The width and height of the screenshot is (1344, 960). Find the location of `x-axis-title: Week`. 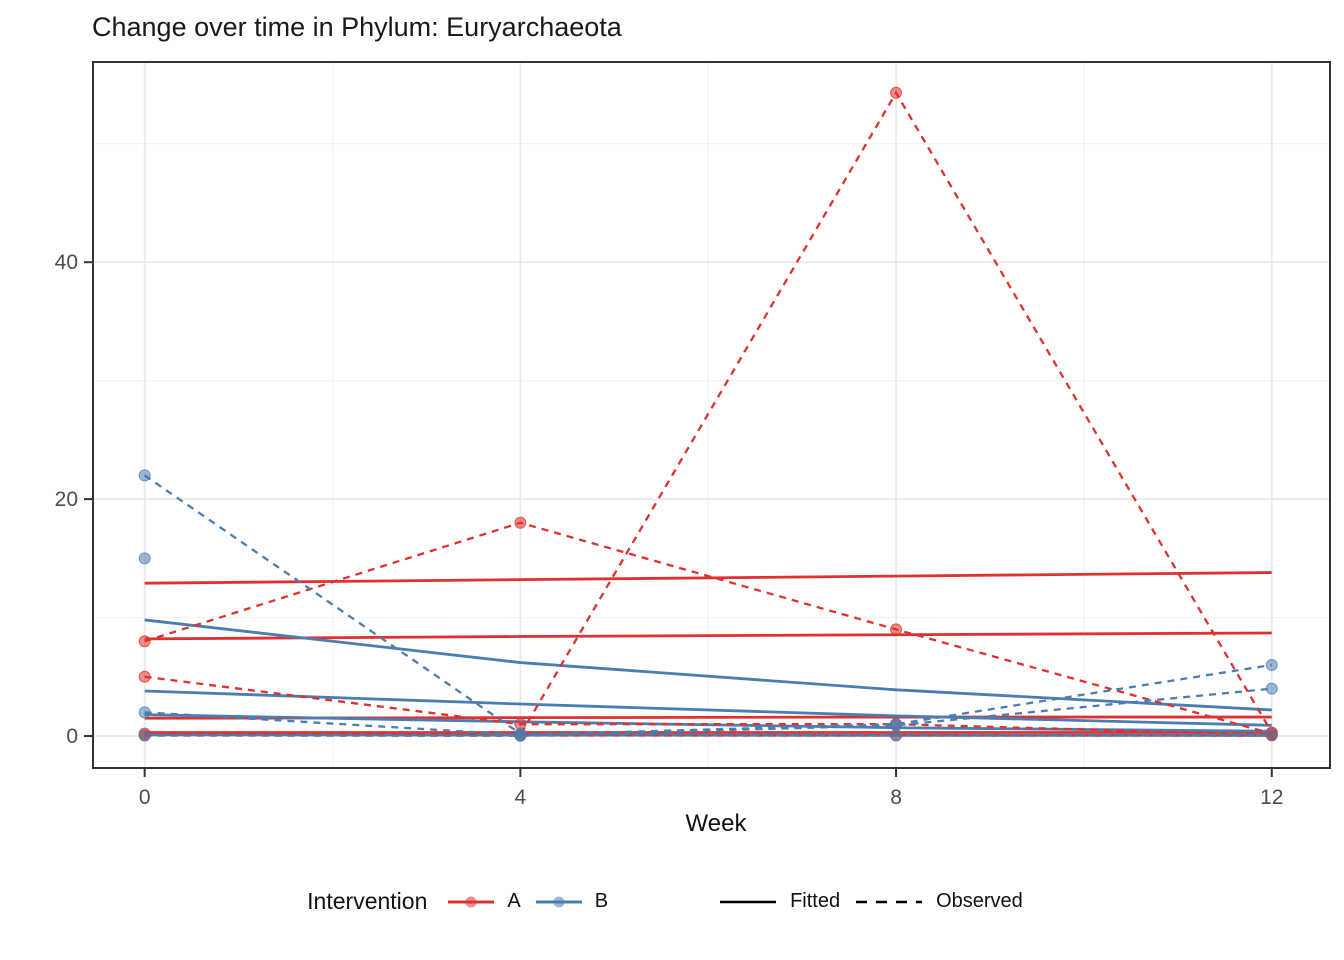

x-axis-title: Week is located at coordinates (672, 824).